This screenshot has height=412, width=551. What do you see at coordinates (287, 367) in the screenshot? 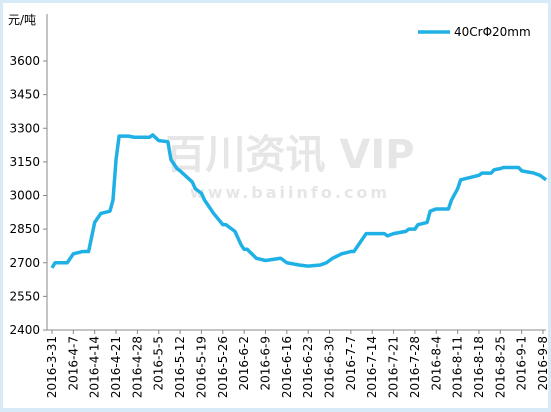
I see `x-tick-label: 2016-6-16` at bounding box center [287, 367].